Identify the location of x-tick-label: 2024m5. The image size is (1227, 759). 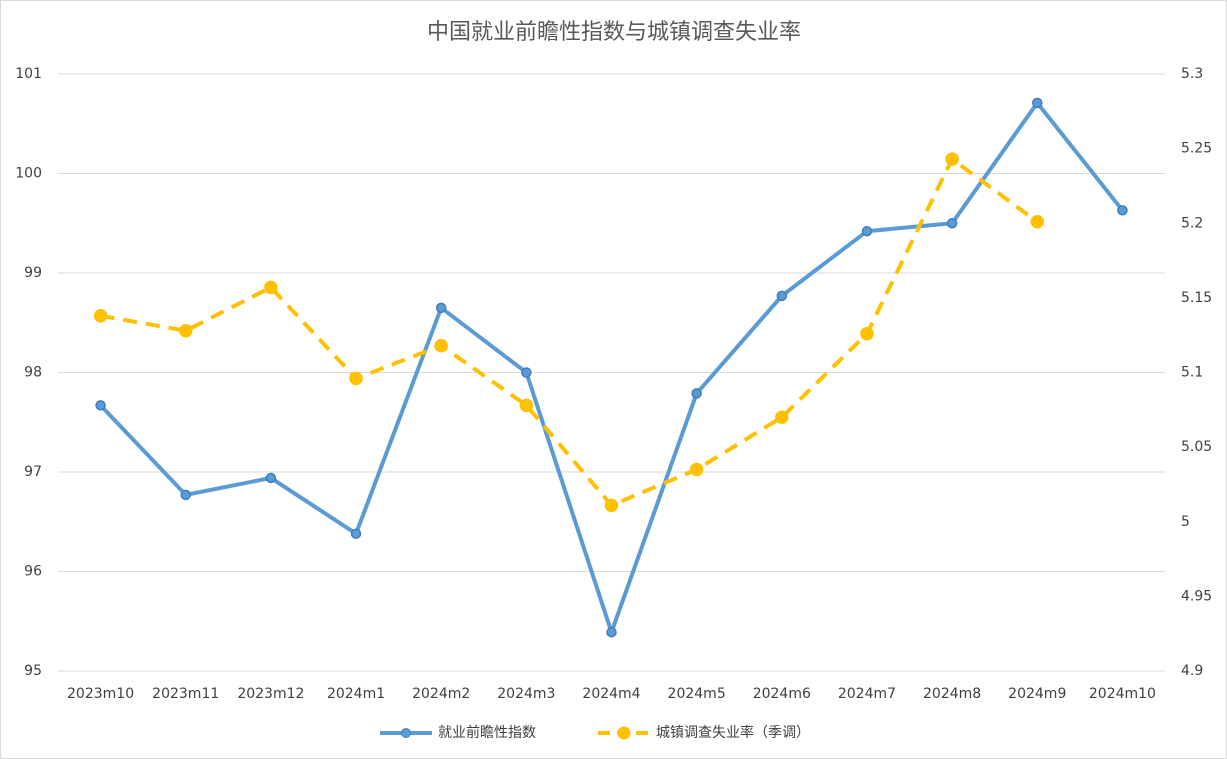
(697, 694).